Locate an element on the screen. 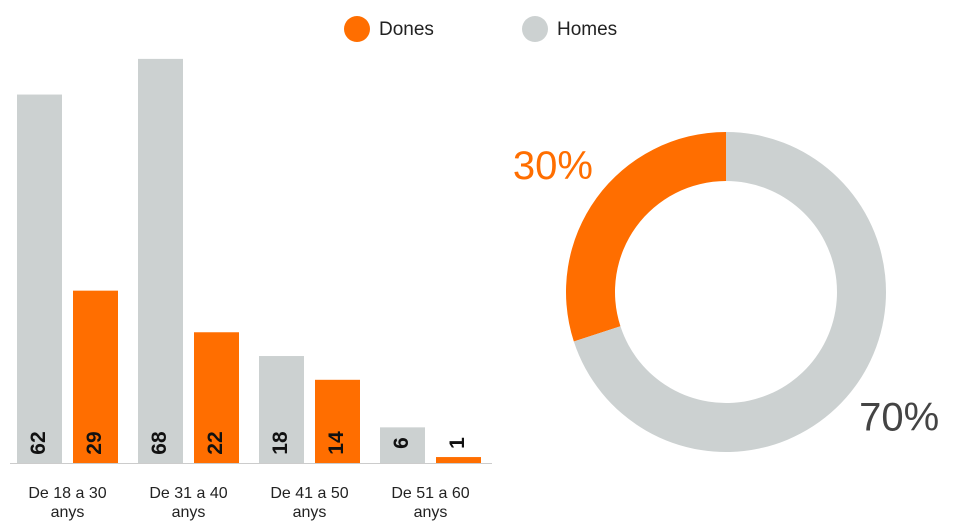  x-tick-label: De 51 a 60 anys is located at coordinates (430, 503).